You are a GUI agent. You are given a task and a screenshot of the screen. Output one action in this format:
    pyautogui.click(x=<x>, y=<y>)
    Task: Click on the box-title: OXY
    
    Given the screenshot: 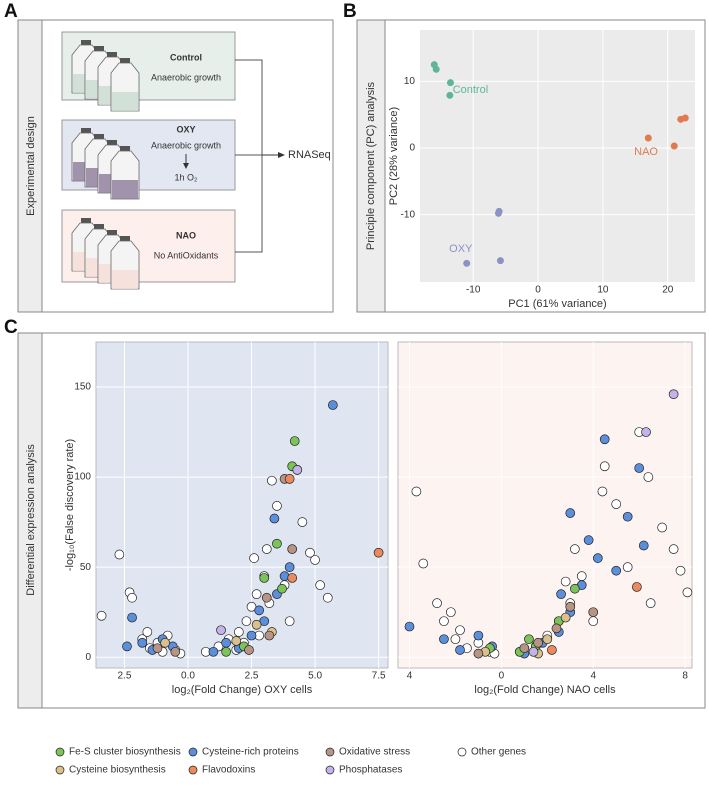 What is the action you would take?
    pyautogui.click(x=185, y=129)
    